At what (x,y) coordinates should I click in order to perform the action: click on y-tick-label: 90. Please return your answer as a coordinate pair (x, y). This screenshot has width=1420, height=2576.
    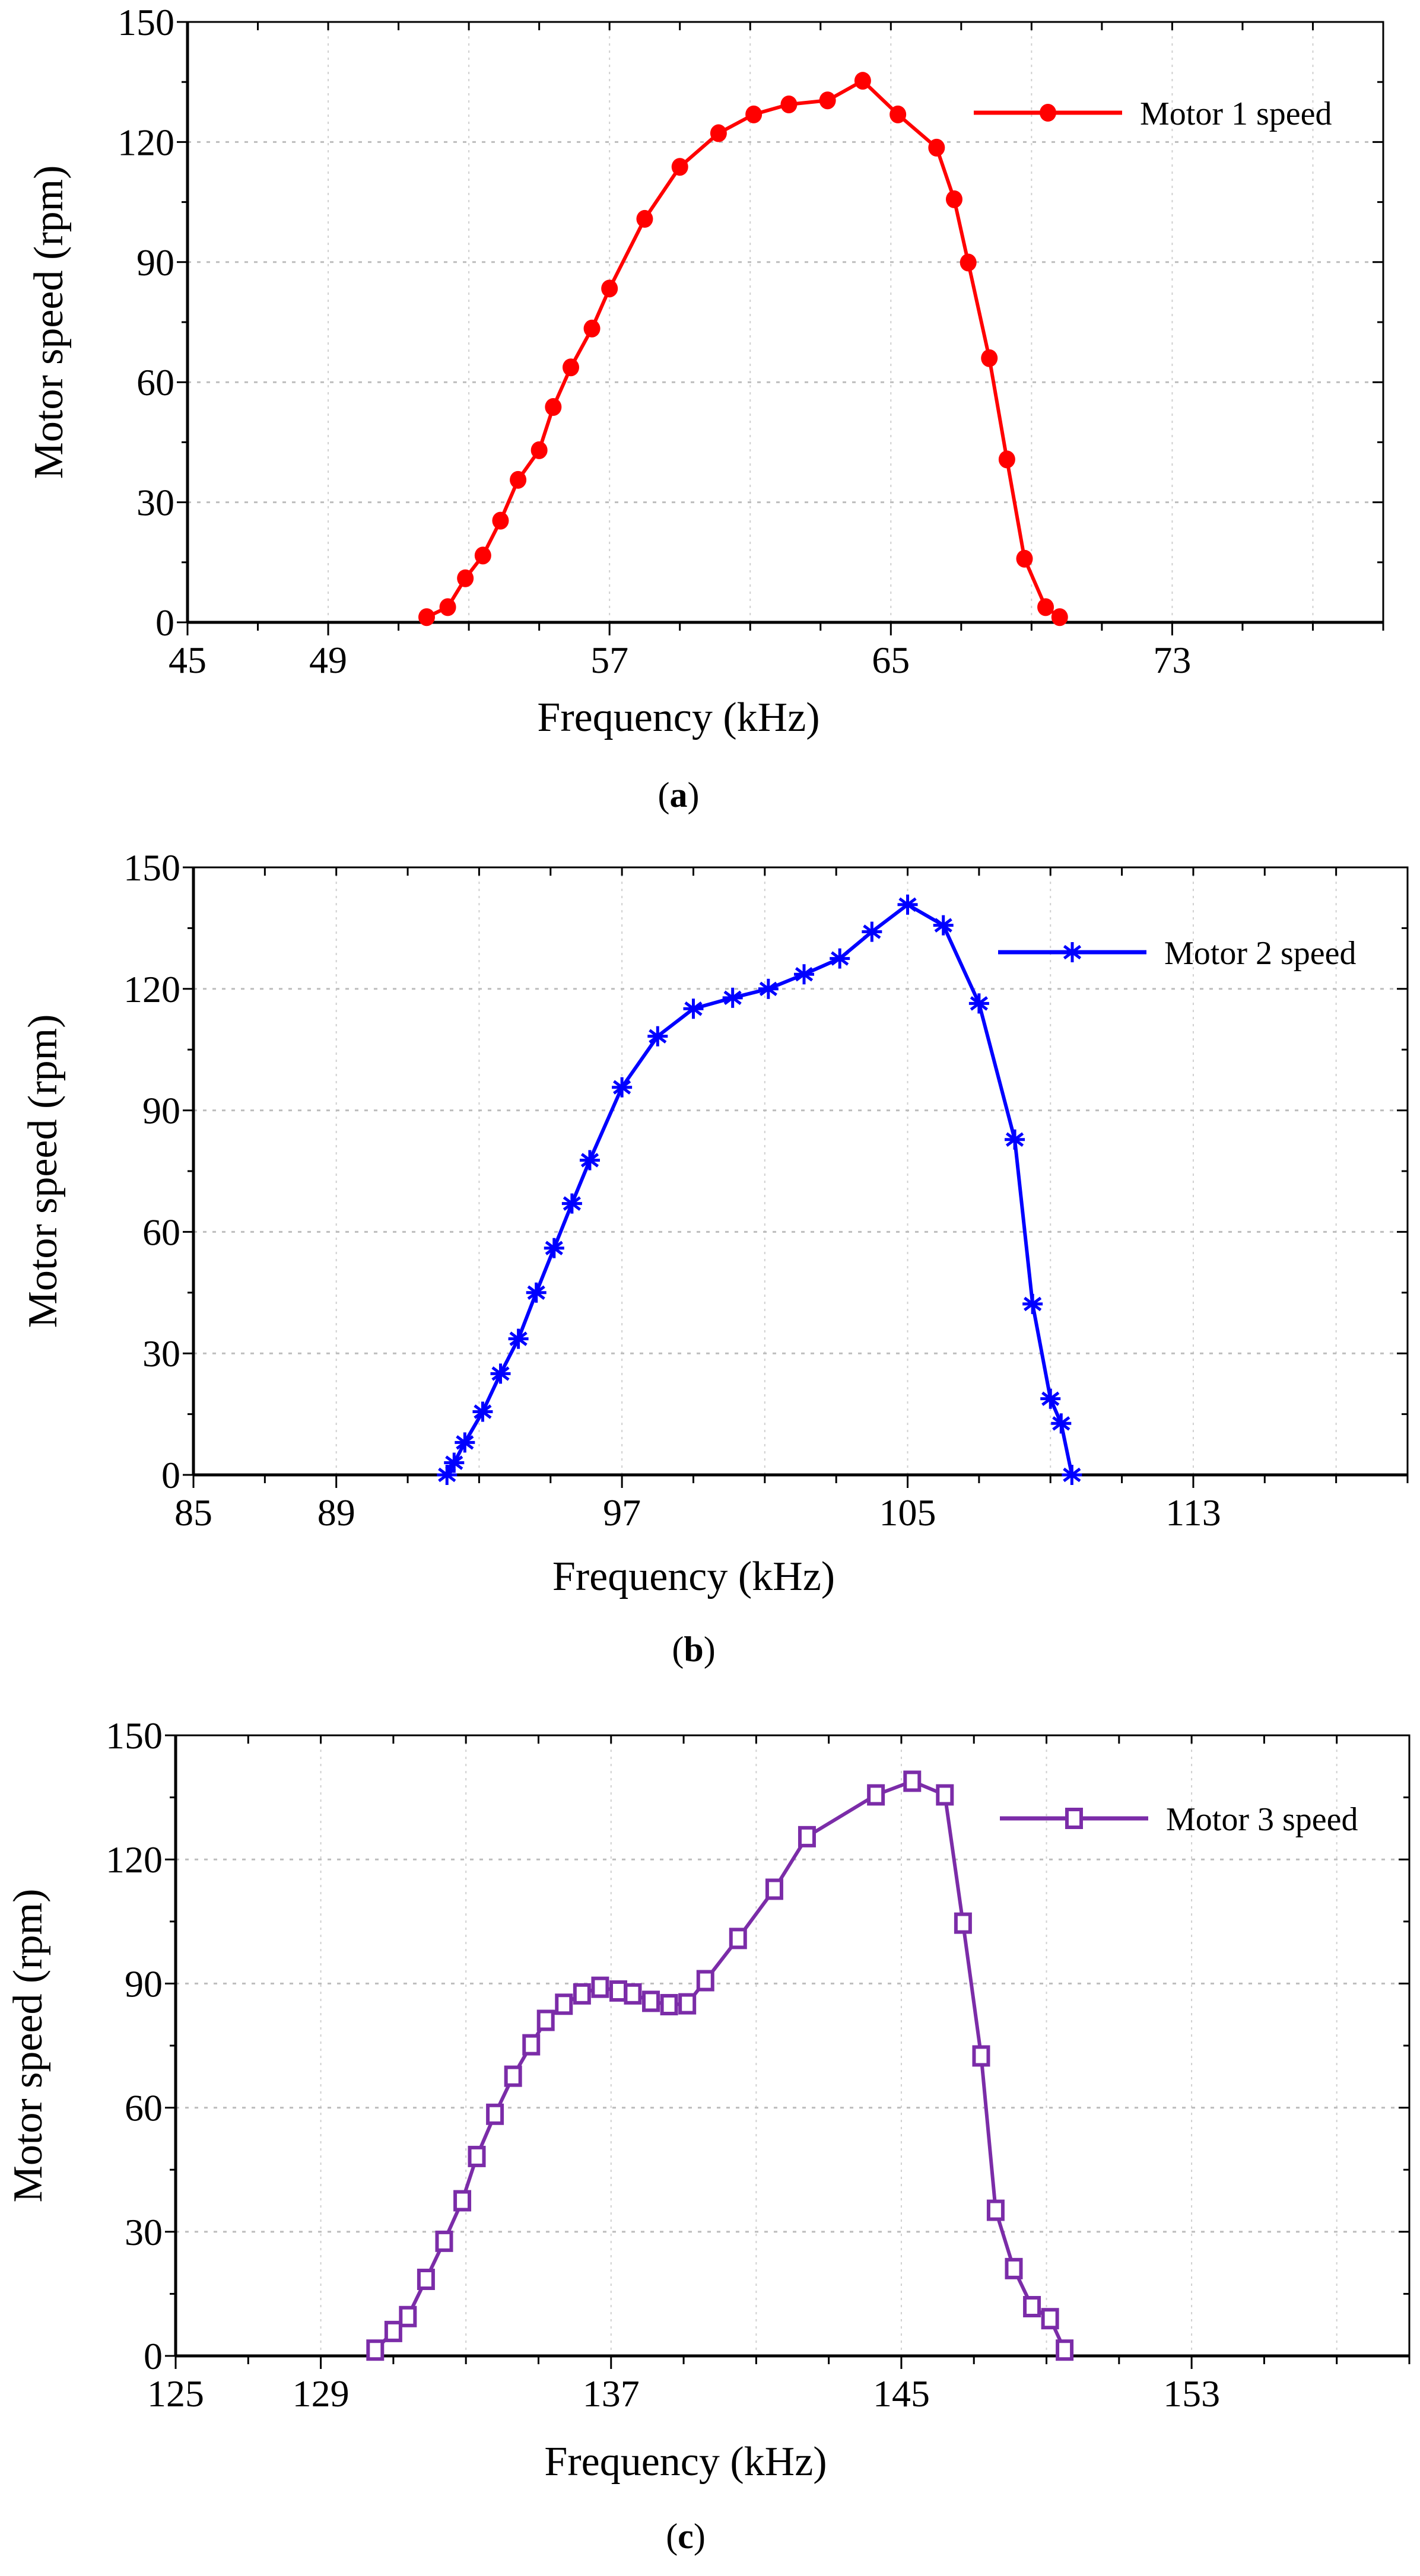
    Looking at the image, I should click on (144, 1984).